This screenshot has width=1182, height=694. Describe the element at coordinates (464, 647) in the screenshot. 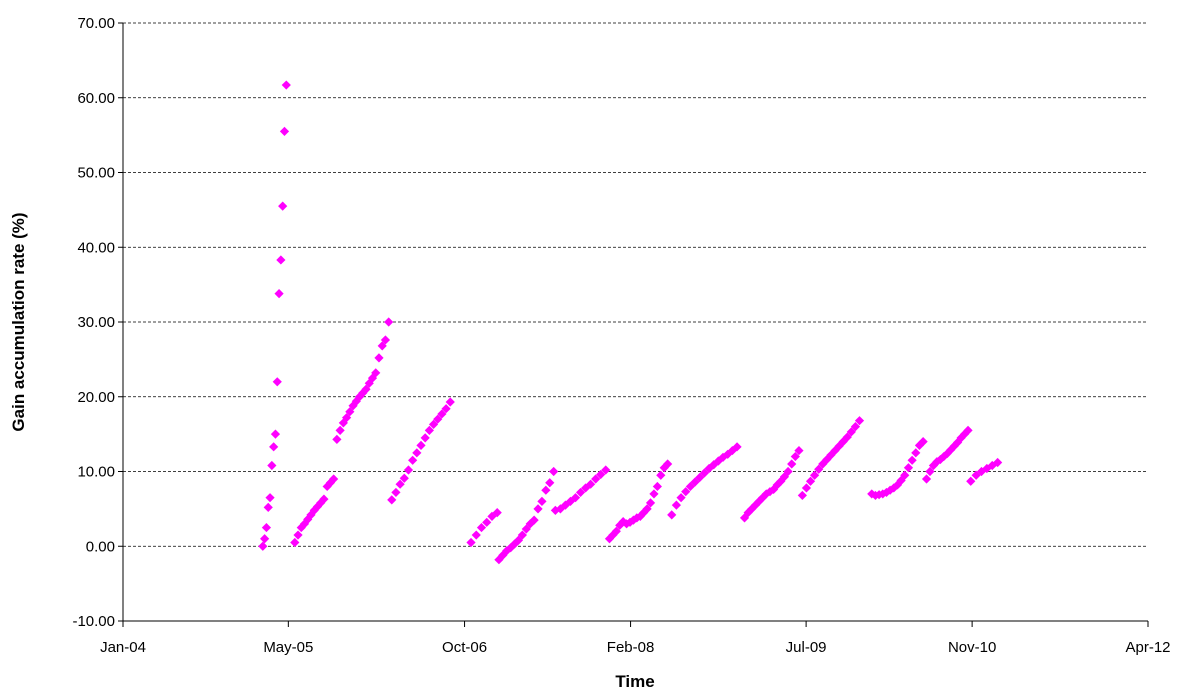

I see `x-tick-label: Oct-06` at that location.